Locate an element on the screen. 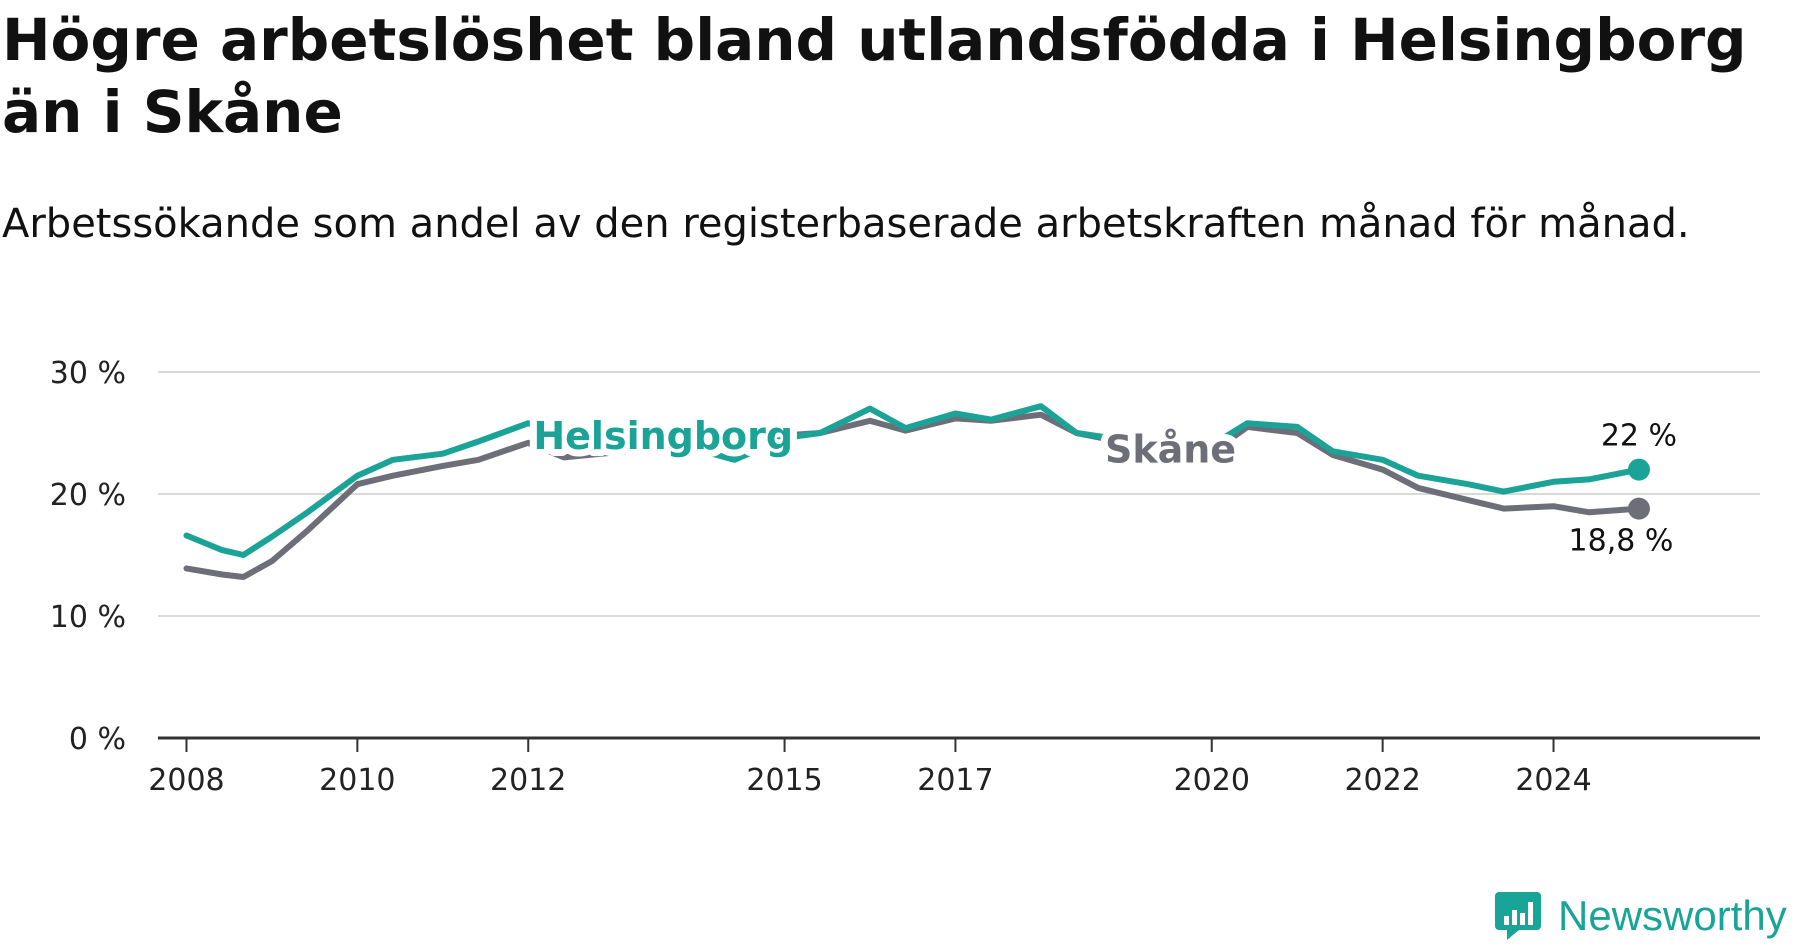  series-label: Skåne is located at coordinates (1170, 449).